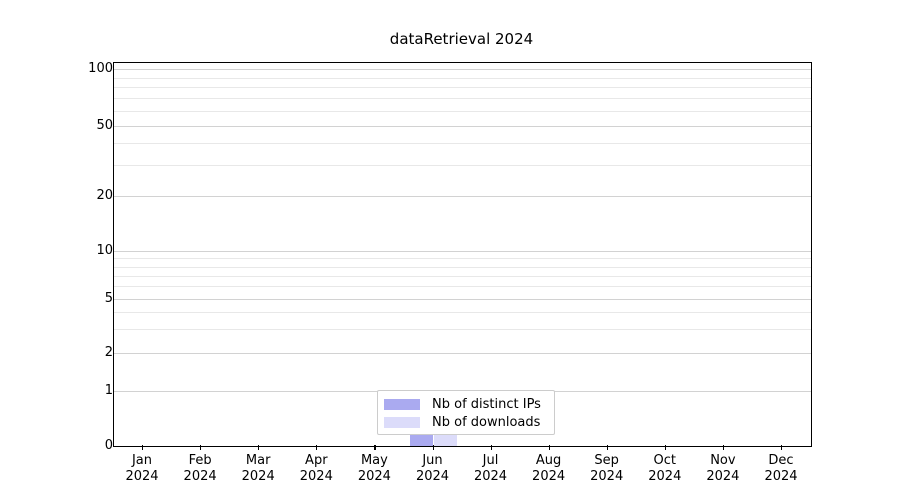 Image resolution: width=900 pixels, height=500 pixels. Describe the element at coordinates (486, 404) in the screenshot. I see `legend-label-distinct-ips: Nb of distinct IPs` at that location.